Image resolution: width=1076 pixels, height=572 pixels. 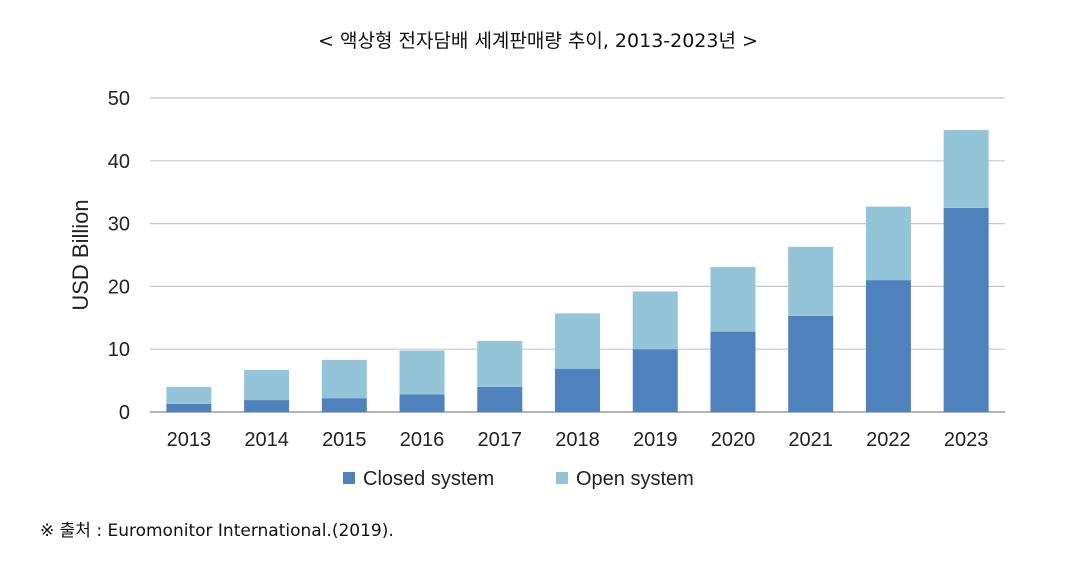 What do you see at coordinates (119, 287) in the screenshot?
I see `y-tick-label: 20` at bounding box center [119, 287].